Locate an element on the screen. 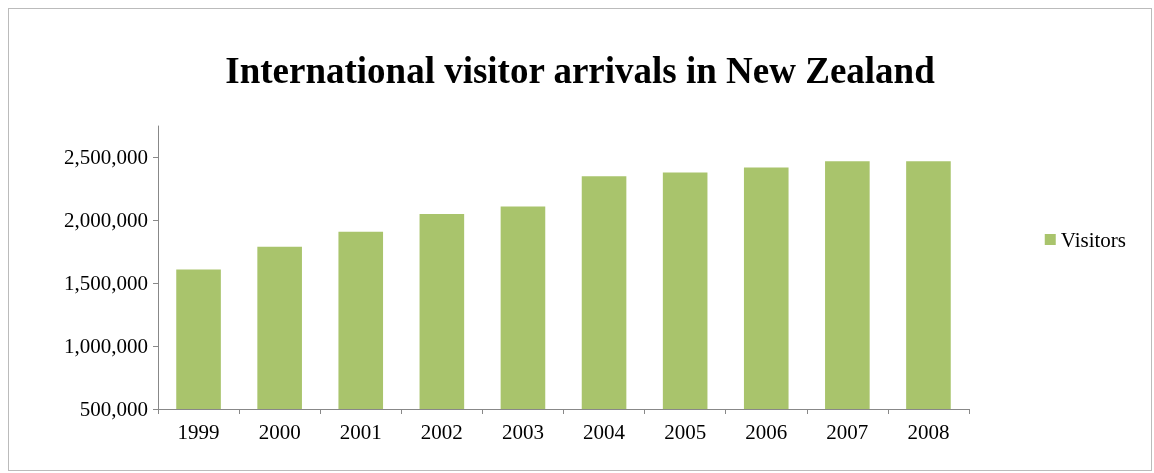 This screenshot has width=1154, height=473. x-tick-label: 2000 is located at coordinates (279, 431).